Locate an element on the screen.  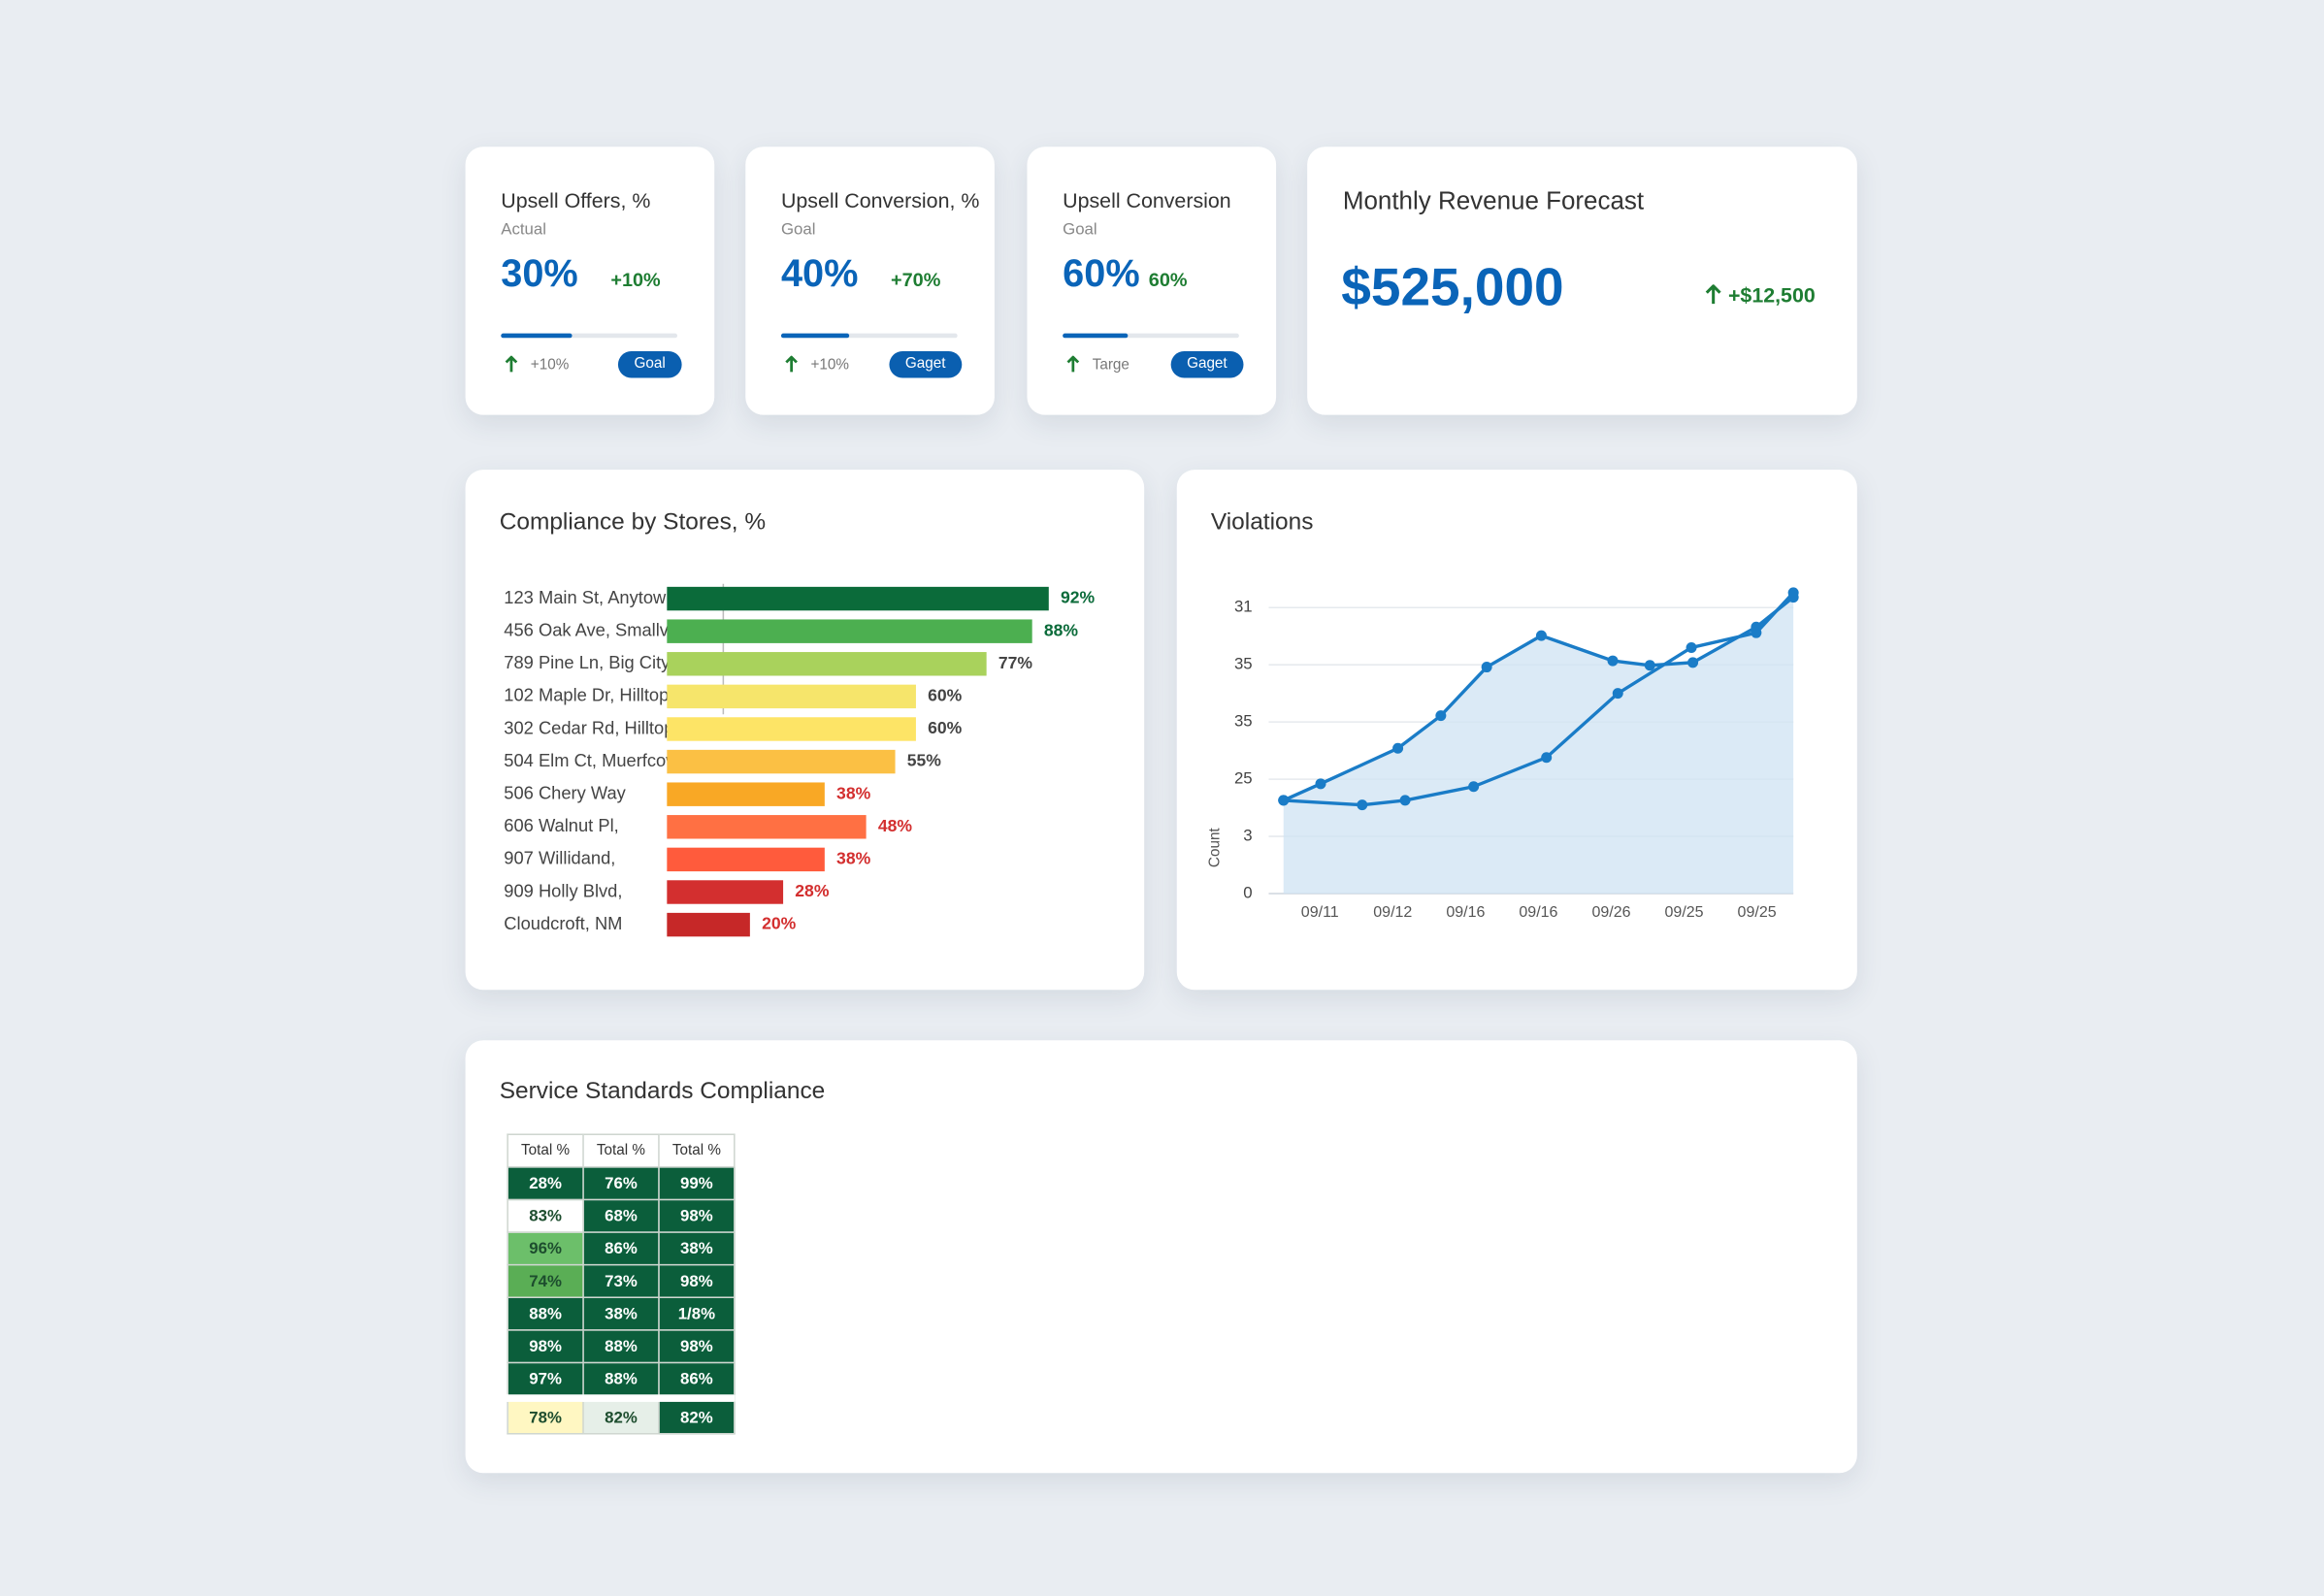
x-tick-label: 09/12 is located at coordinates (1392, 912).